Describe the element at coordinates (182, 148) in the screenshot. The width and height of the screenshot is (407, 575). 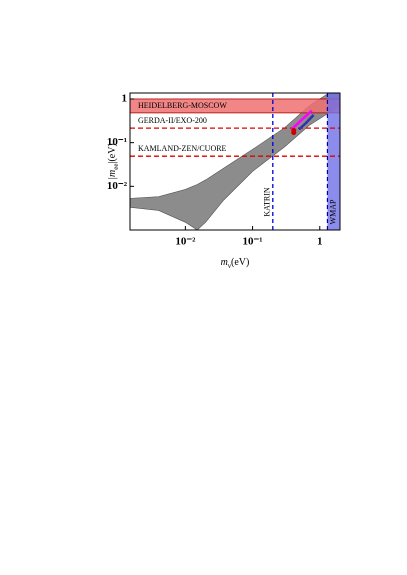
I see `limit-label: KAMLAND-ZEN/CUORE` at that location.